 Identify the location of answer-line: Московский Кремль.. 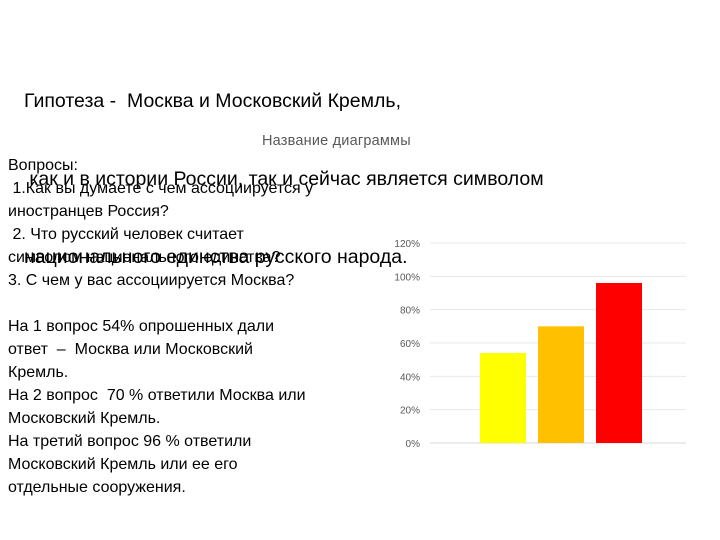
(84, 418).